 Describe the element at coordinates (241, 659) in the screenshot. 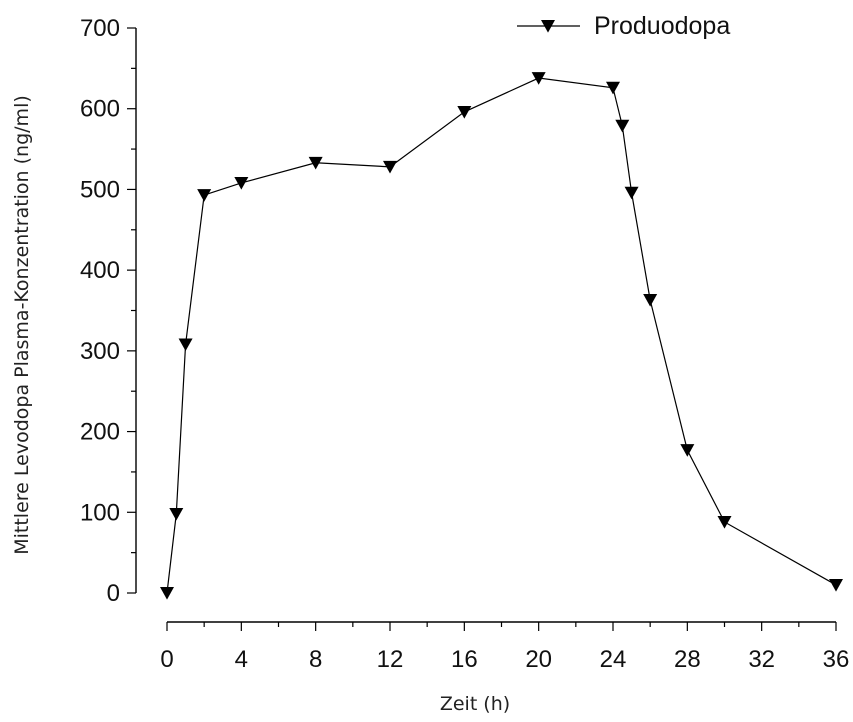

I see `x-tick-label: 4` at that location.